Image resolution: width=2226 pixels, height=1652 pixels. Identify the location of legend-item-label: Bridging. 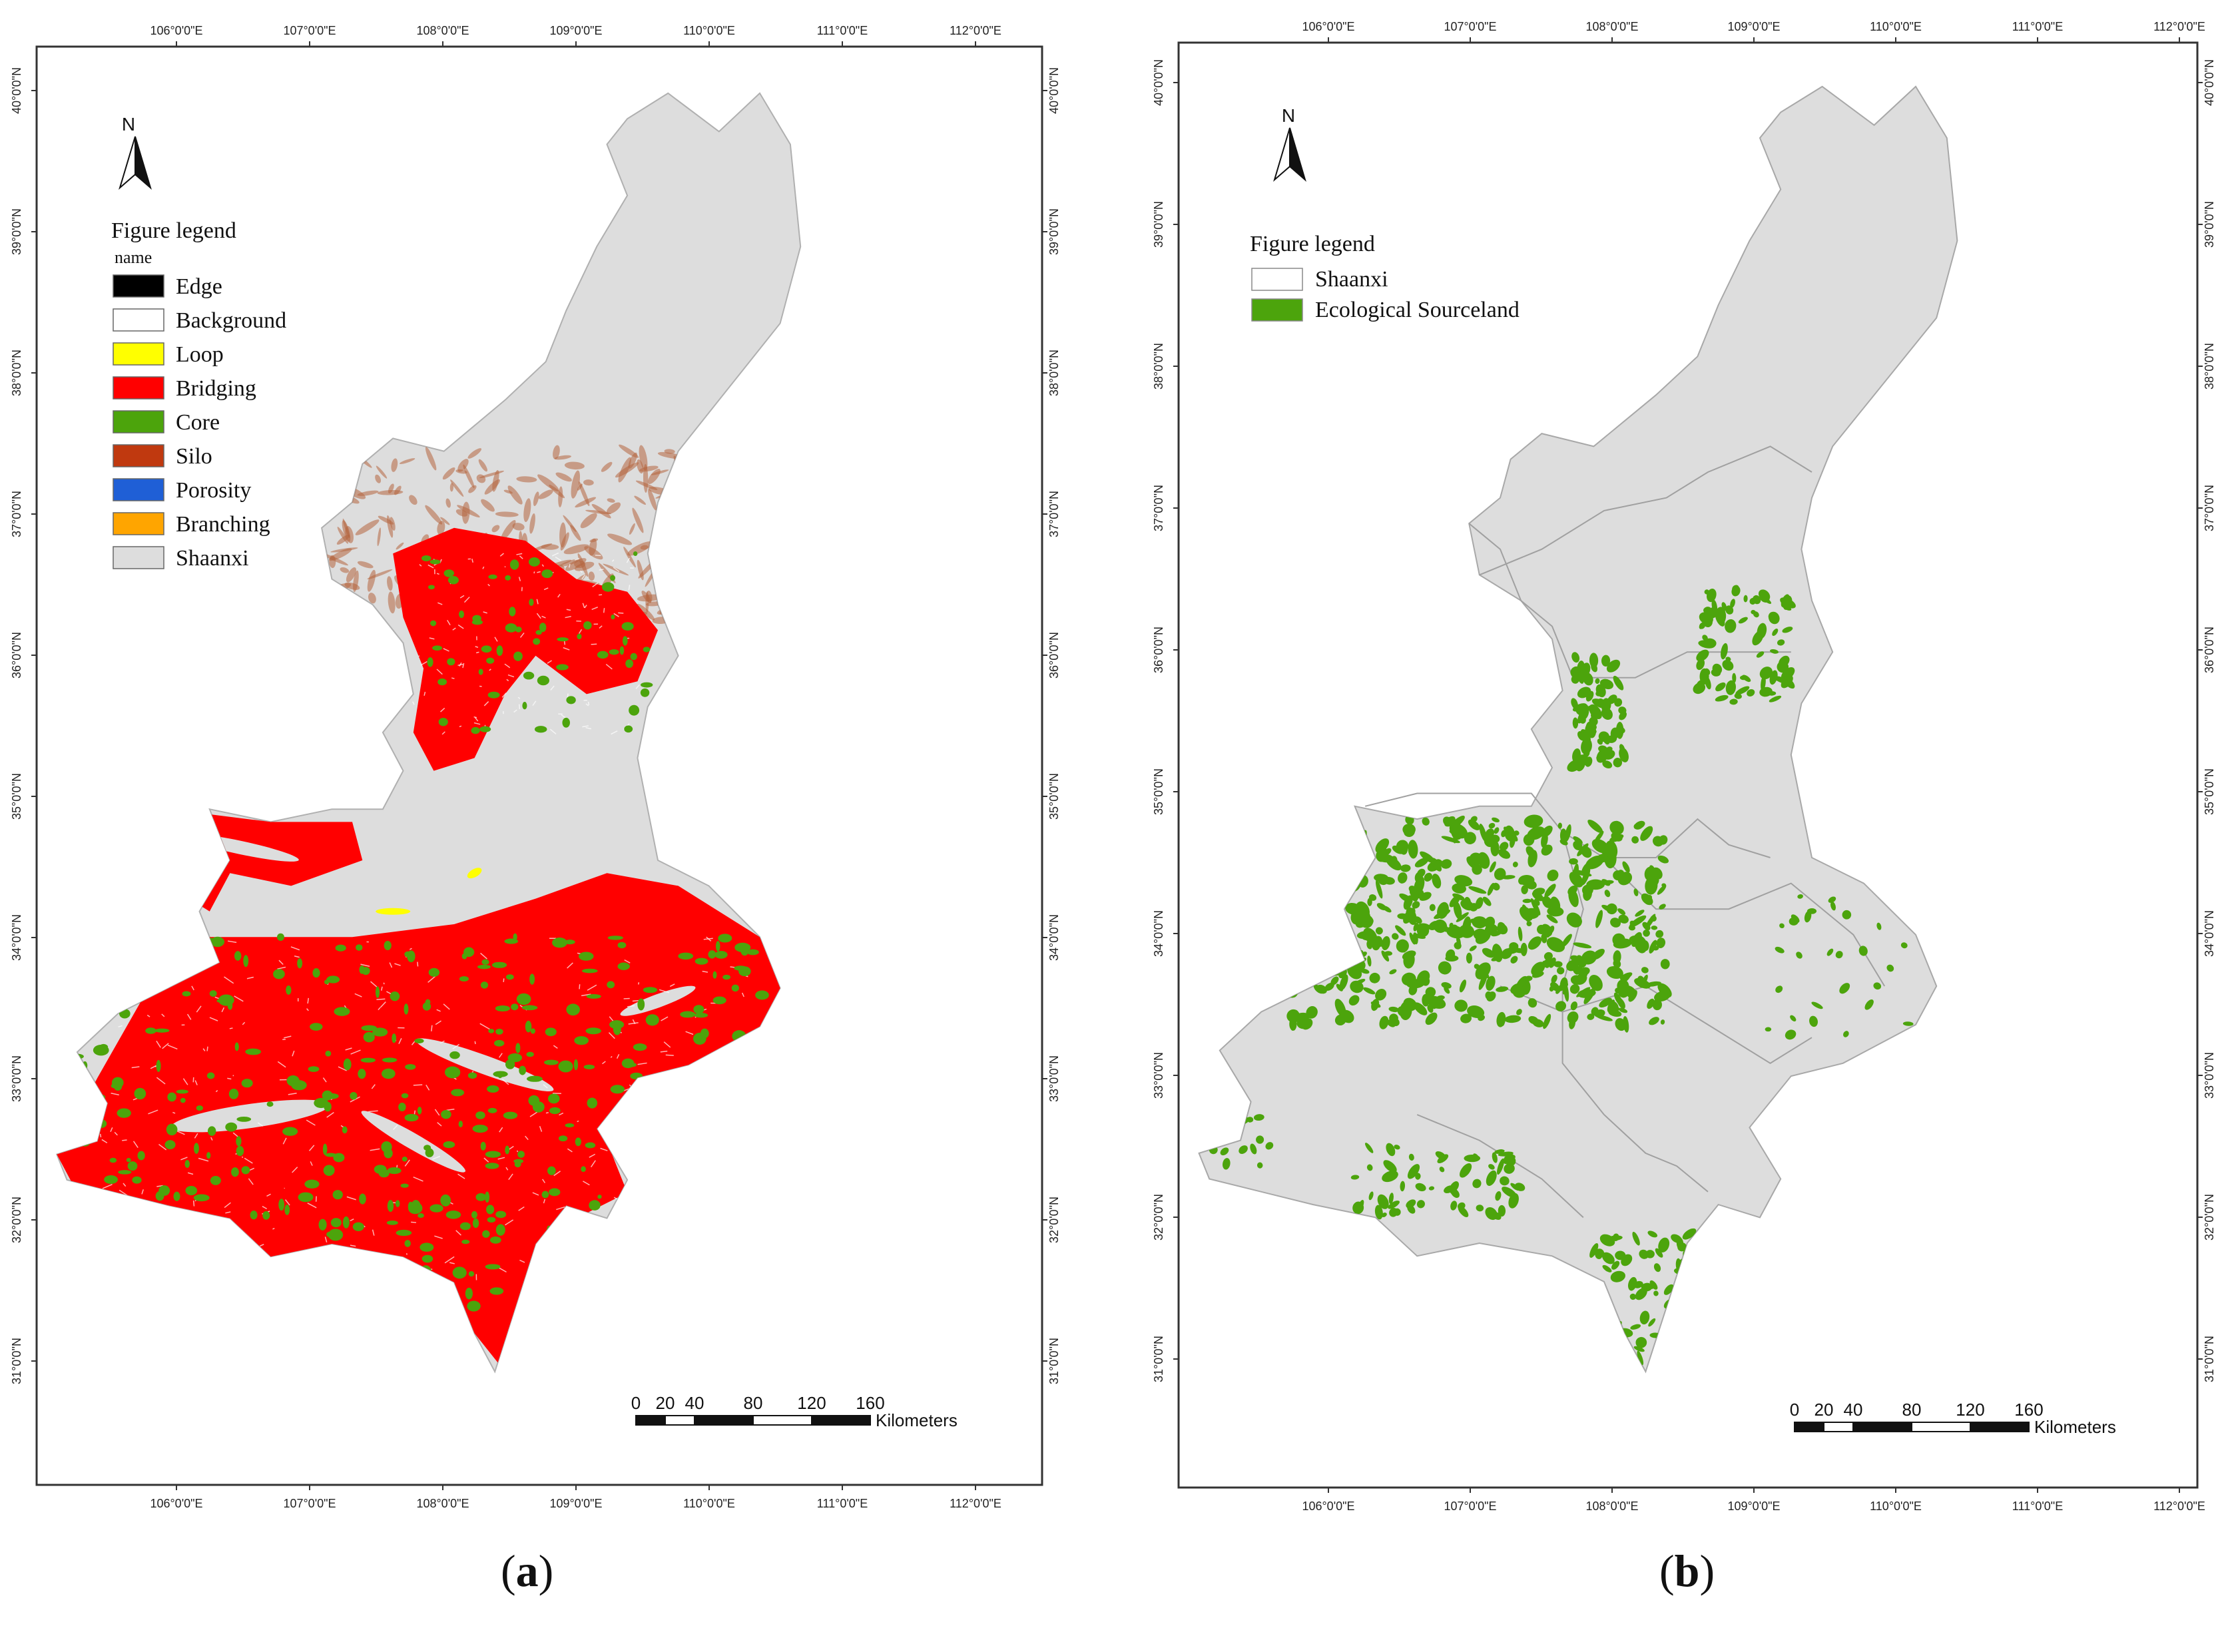
(216, 388).